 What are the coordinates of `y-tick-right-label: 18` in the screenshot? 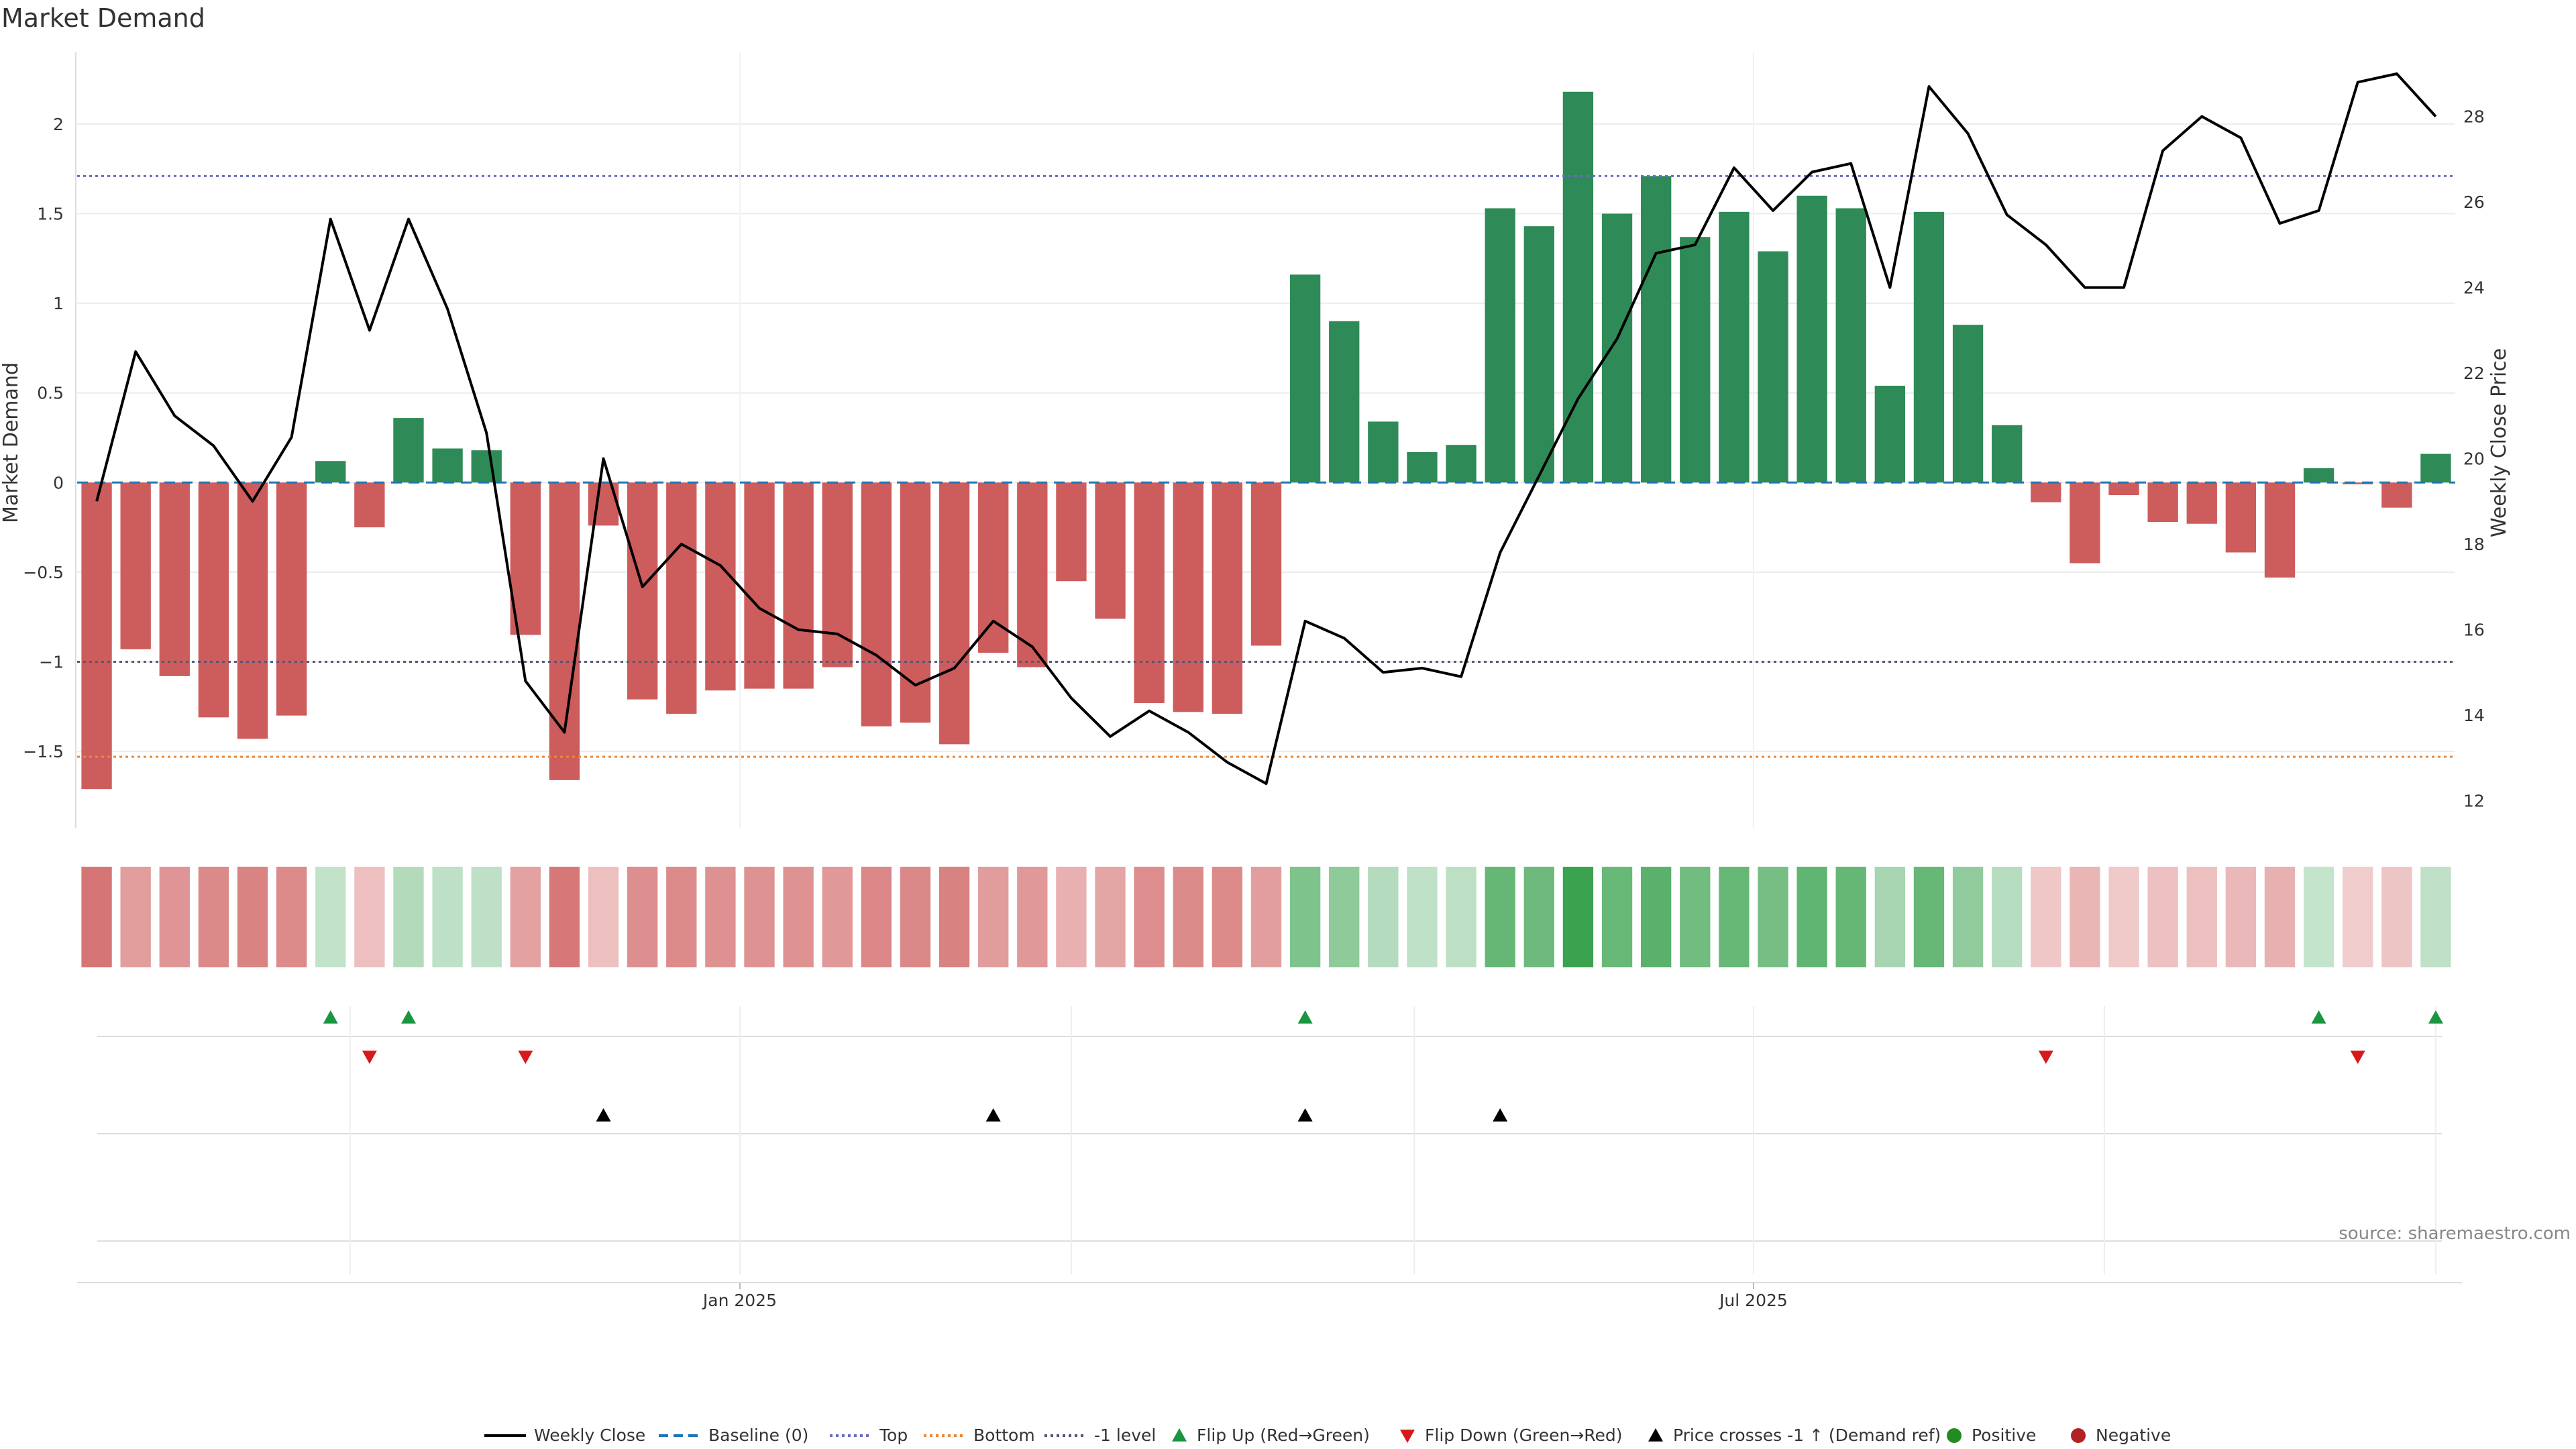 It's located at (2474, 544).